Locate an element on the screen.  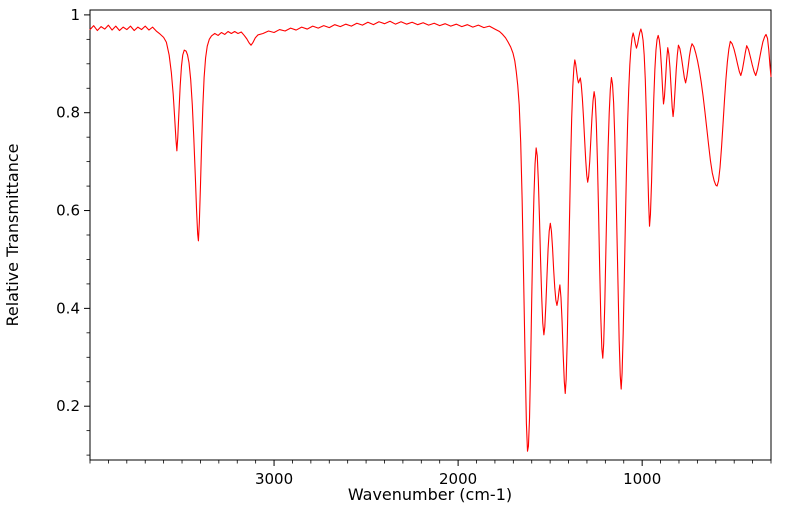
y-tick-label: 0.8 is located at coordinates (68, 113).